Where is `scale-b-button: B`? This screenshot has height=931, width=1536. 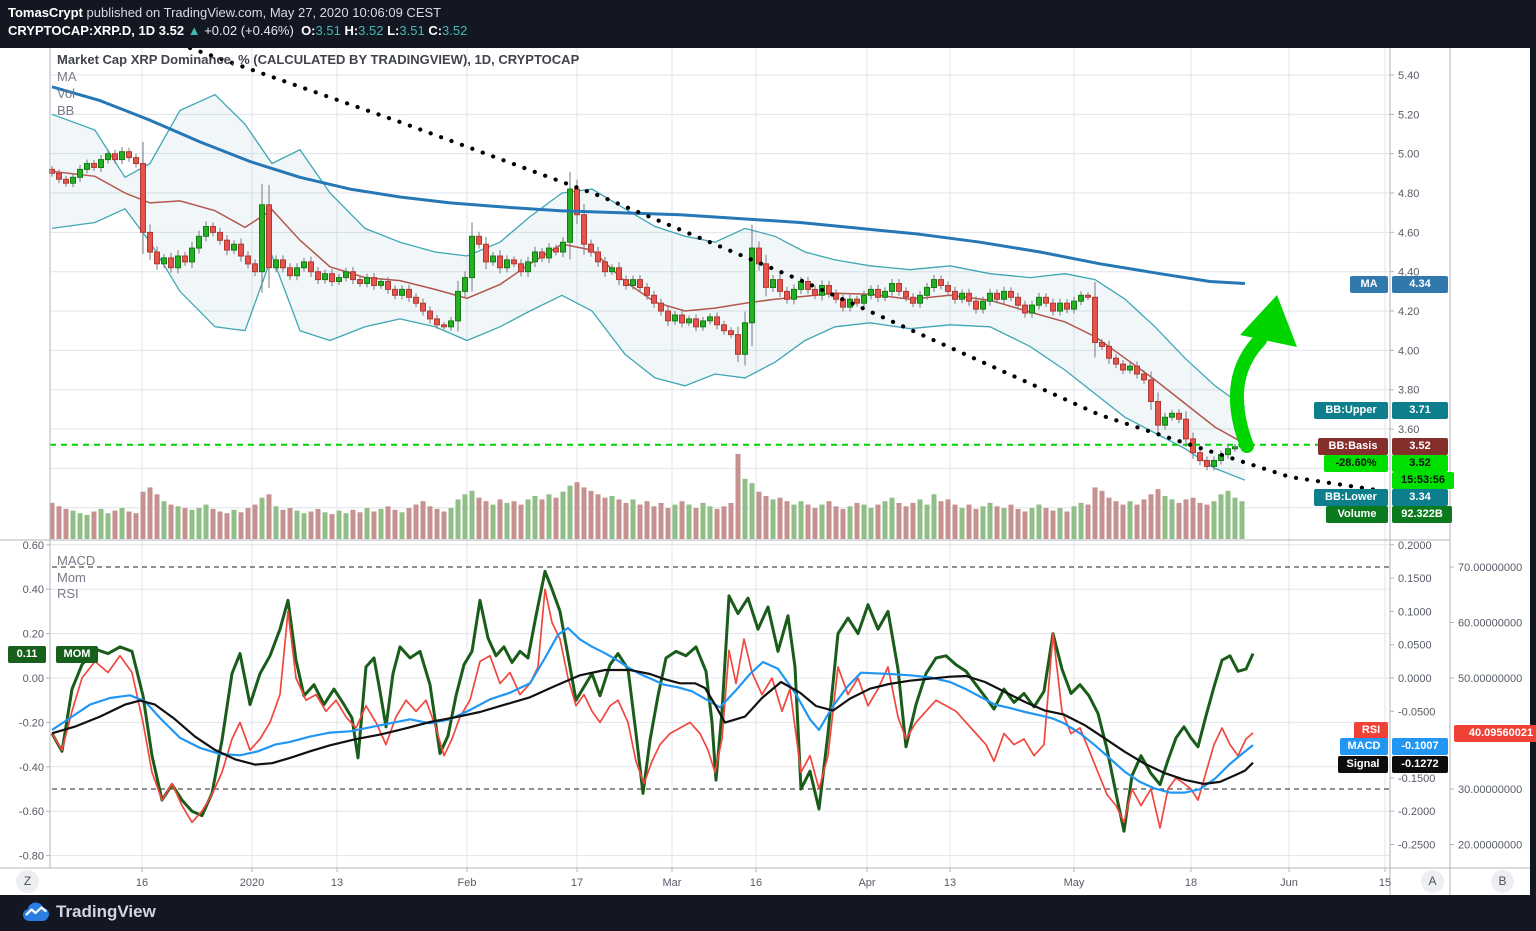 scale-b-button: B is located at coordinates (1502, 881).